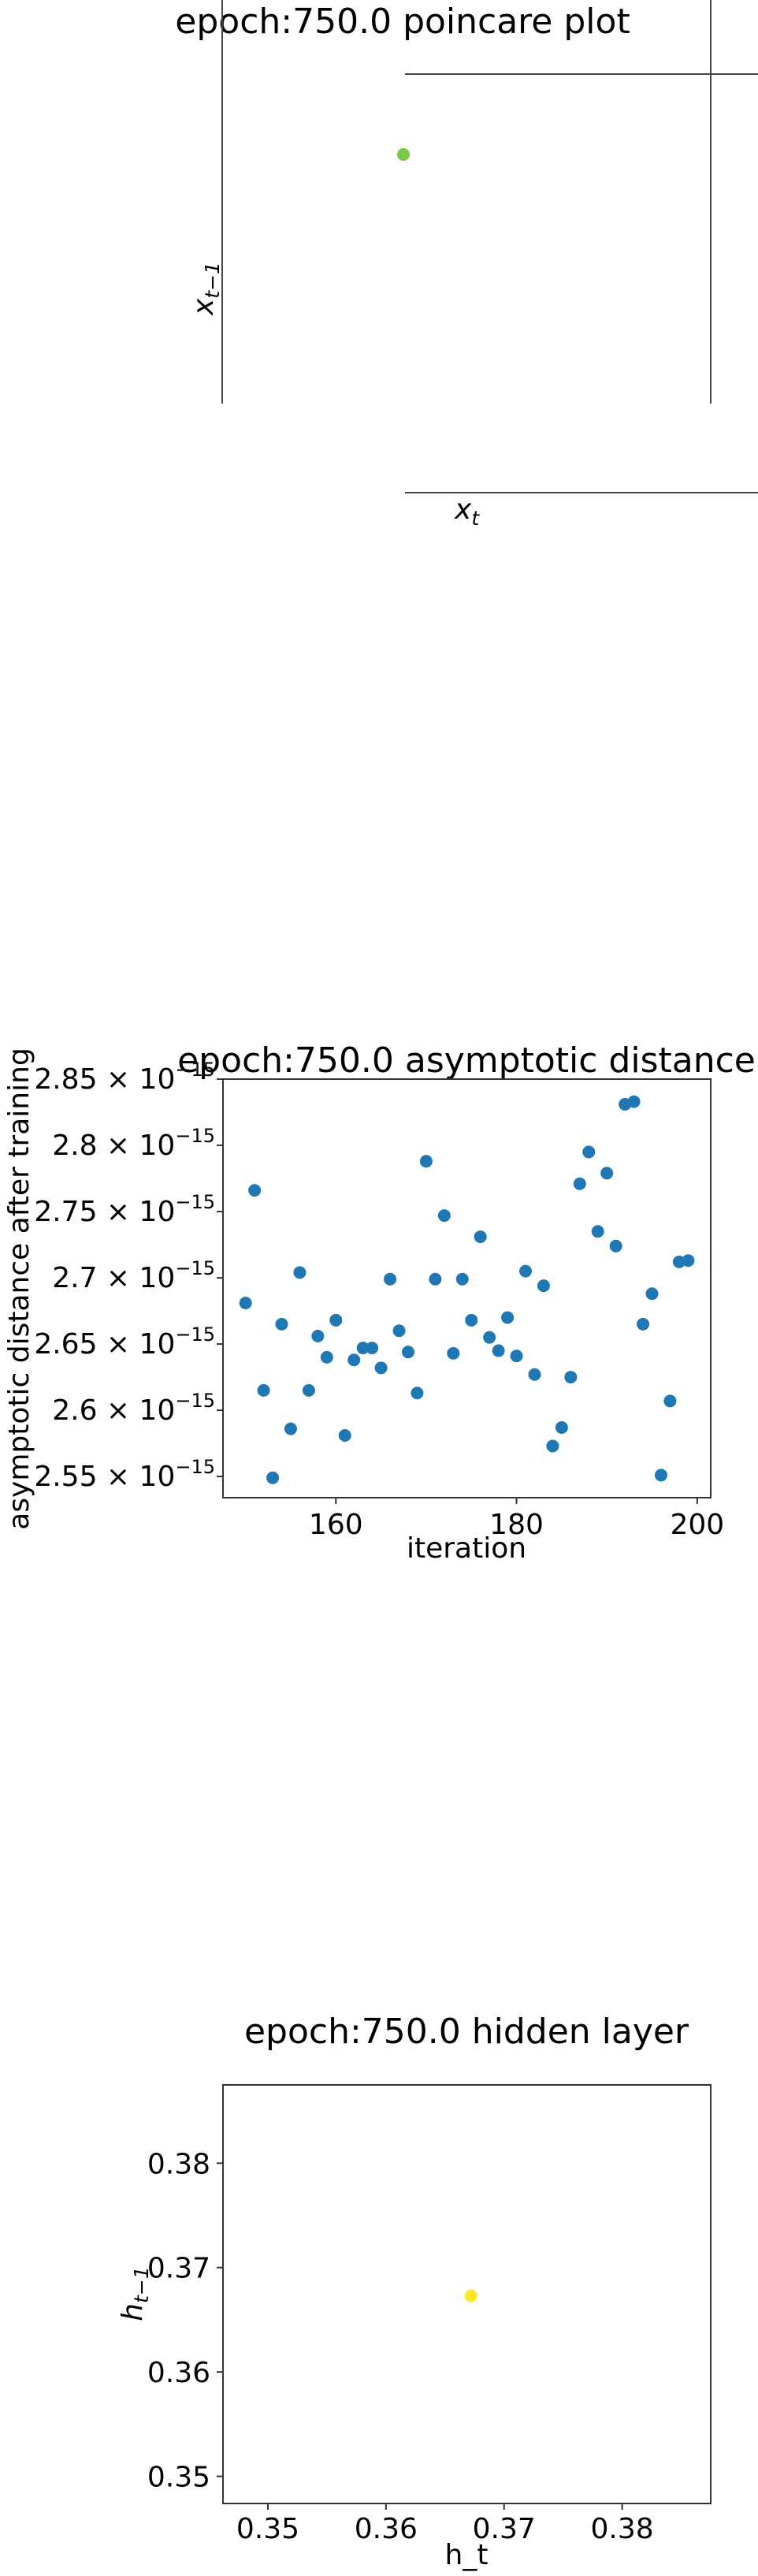 This screenshot has width=758, height=2576. What do you see at coordinates (403, 154) in the screenshot?
I see `poincare-data-point` at bounding box center [403, 154].